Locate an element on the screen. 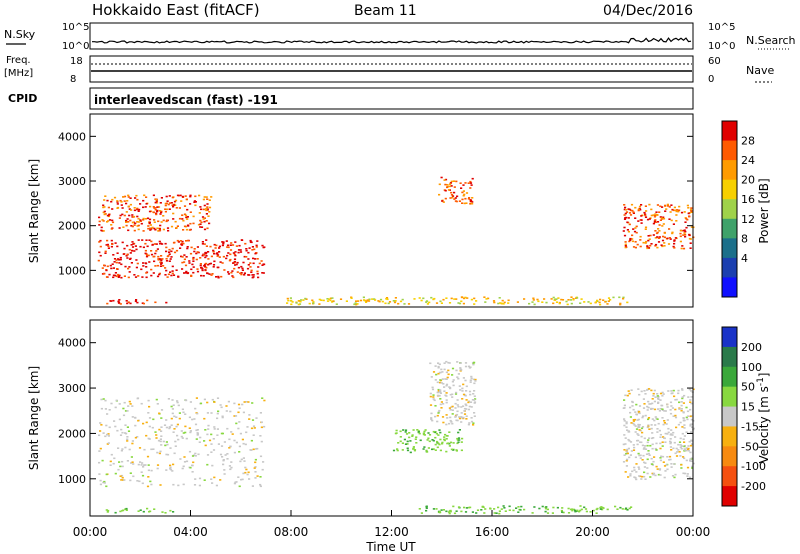 The image size is (800, 554). y-tick-label: 2000 is located at coordinates (72, 226).